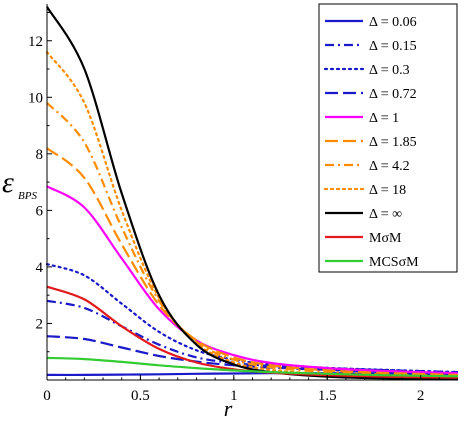 The width and height of the screenshot is (464, 423). Describe the element at coordinates (393, 142) in the screenshot. I see `legend-label: Δ = 1.85` at that location.